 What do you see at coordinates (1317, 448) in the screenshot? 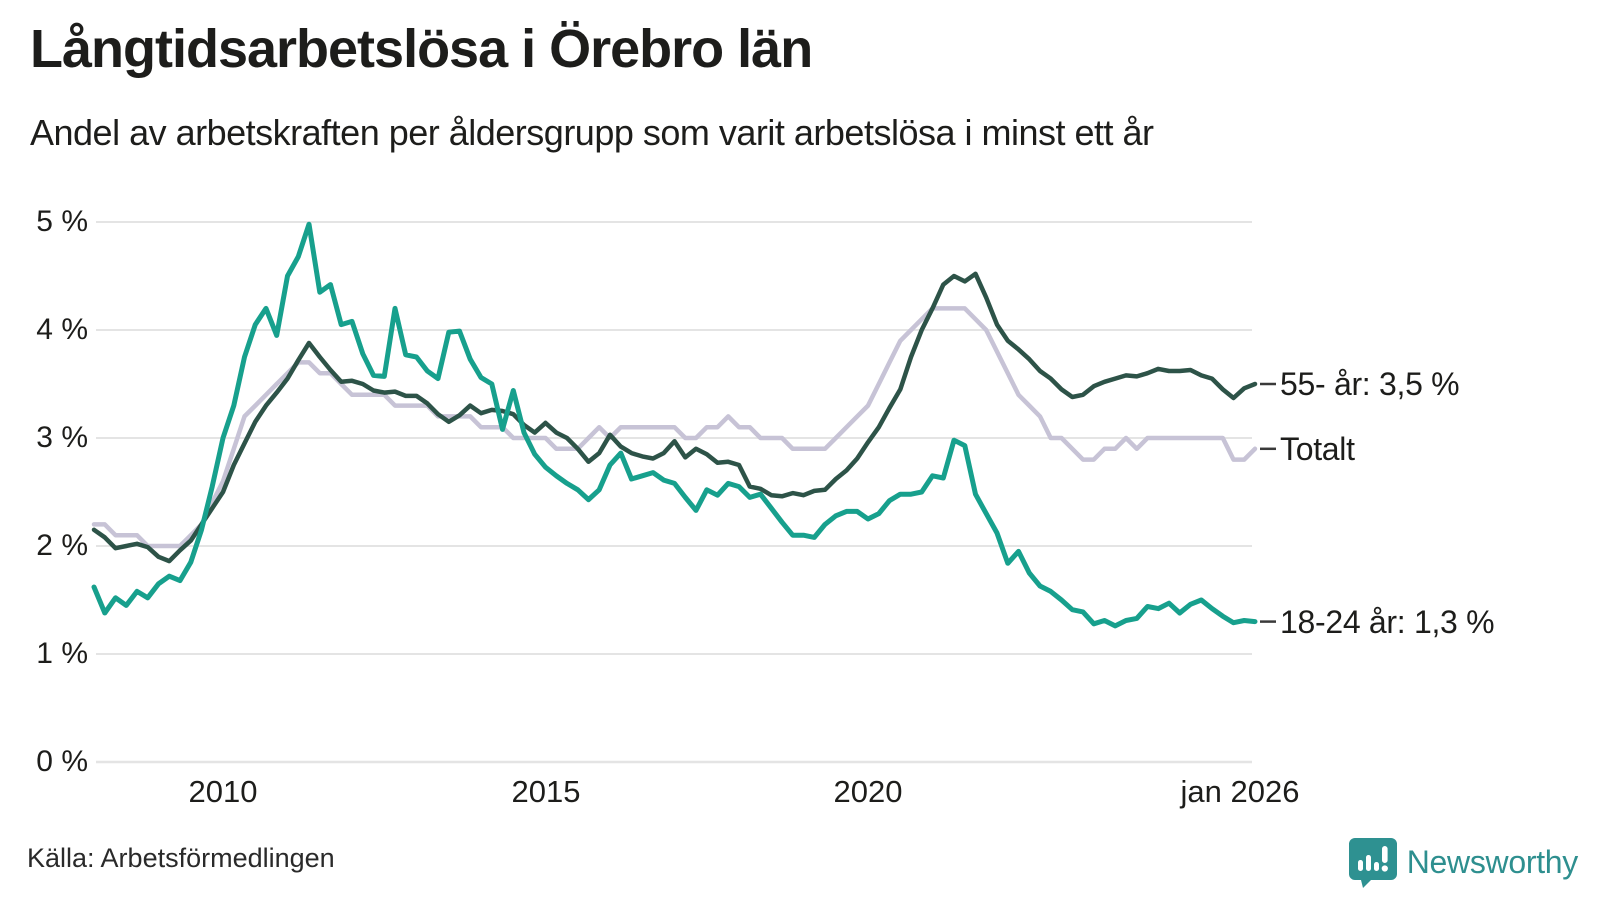
I see `series-end-label-totalt: Totalt` at bounding box center [1317, 448].